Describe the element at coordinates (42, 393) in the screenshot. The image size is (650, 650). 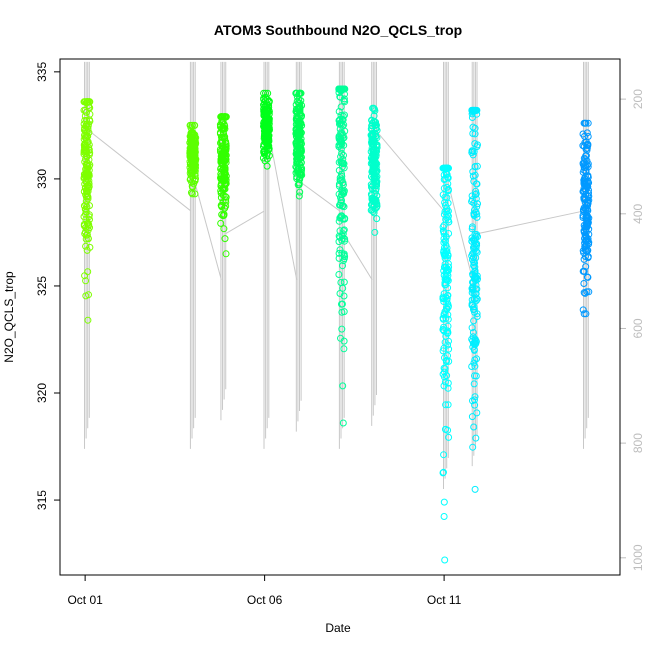
I see `y-tick-label: 320` at that location.